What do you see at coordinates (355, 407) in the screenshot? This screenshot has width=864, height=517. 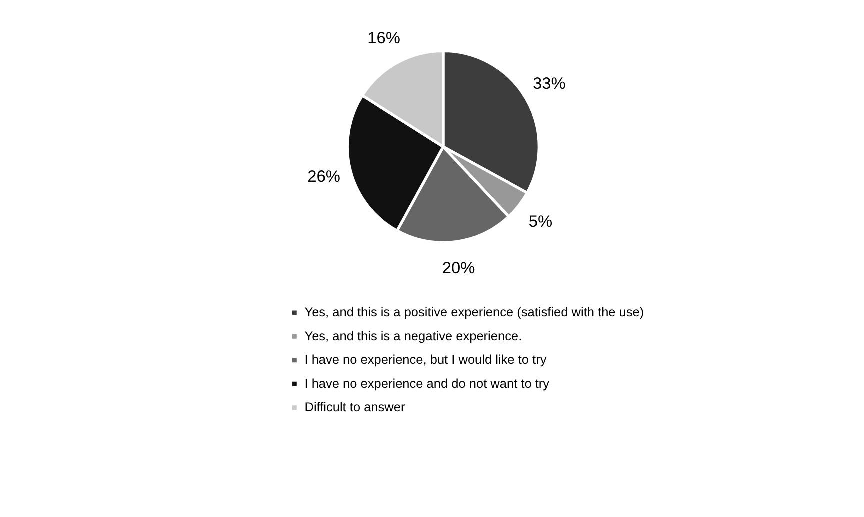 I see `legend-label: Difficult to answer` at bounding box center [355, 407].